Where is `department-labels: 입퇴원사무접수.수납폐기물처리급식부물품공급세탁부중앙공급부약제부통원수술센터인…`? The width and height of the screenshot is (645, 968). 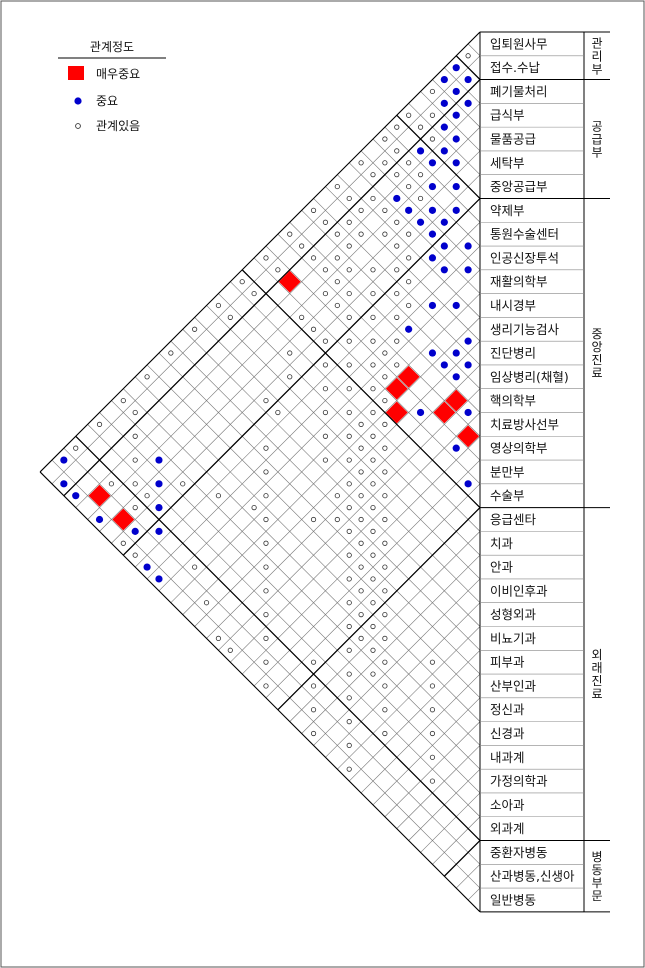
department-labels: 입퇴원사무접수.수납폐기물처리급식부물품공급세탁부중앙공급부약제부통원수술센터인… is located at coordinates (532, 471).